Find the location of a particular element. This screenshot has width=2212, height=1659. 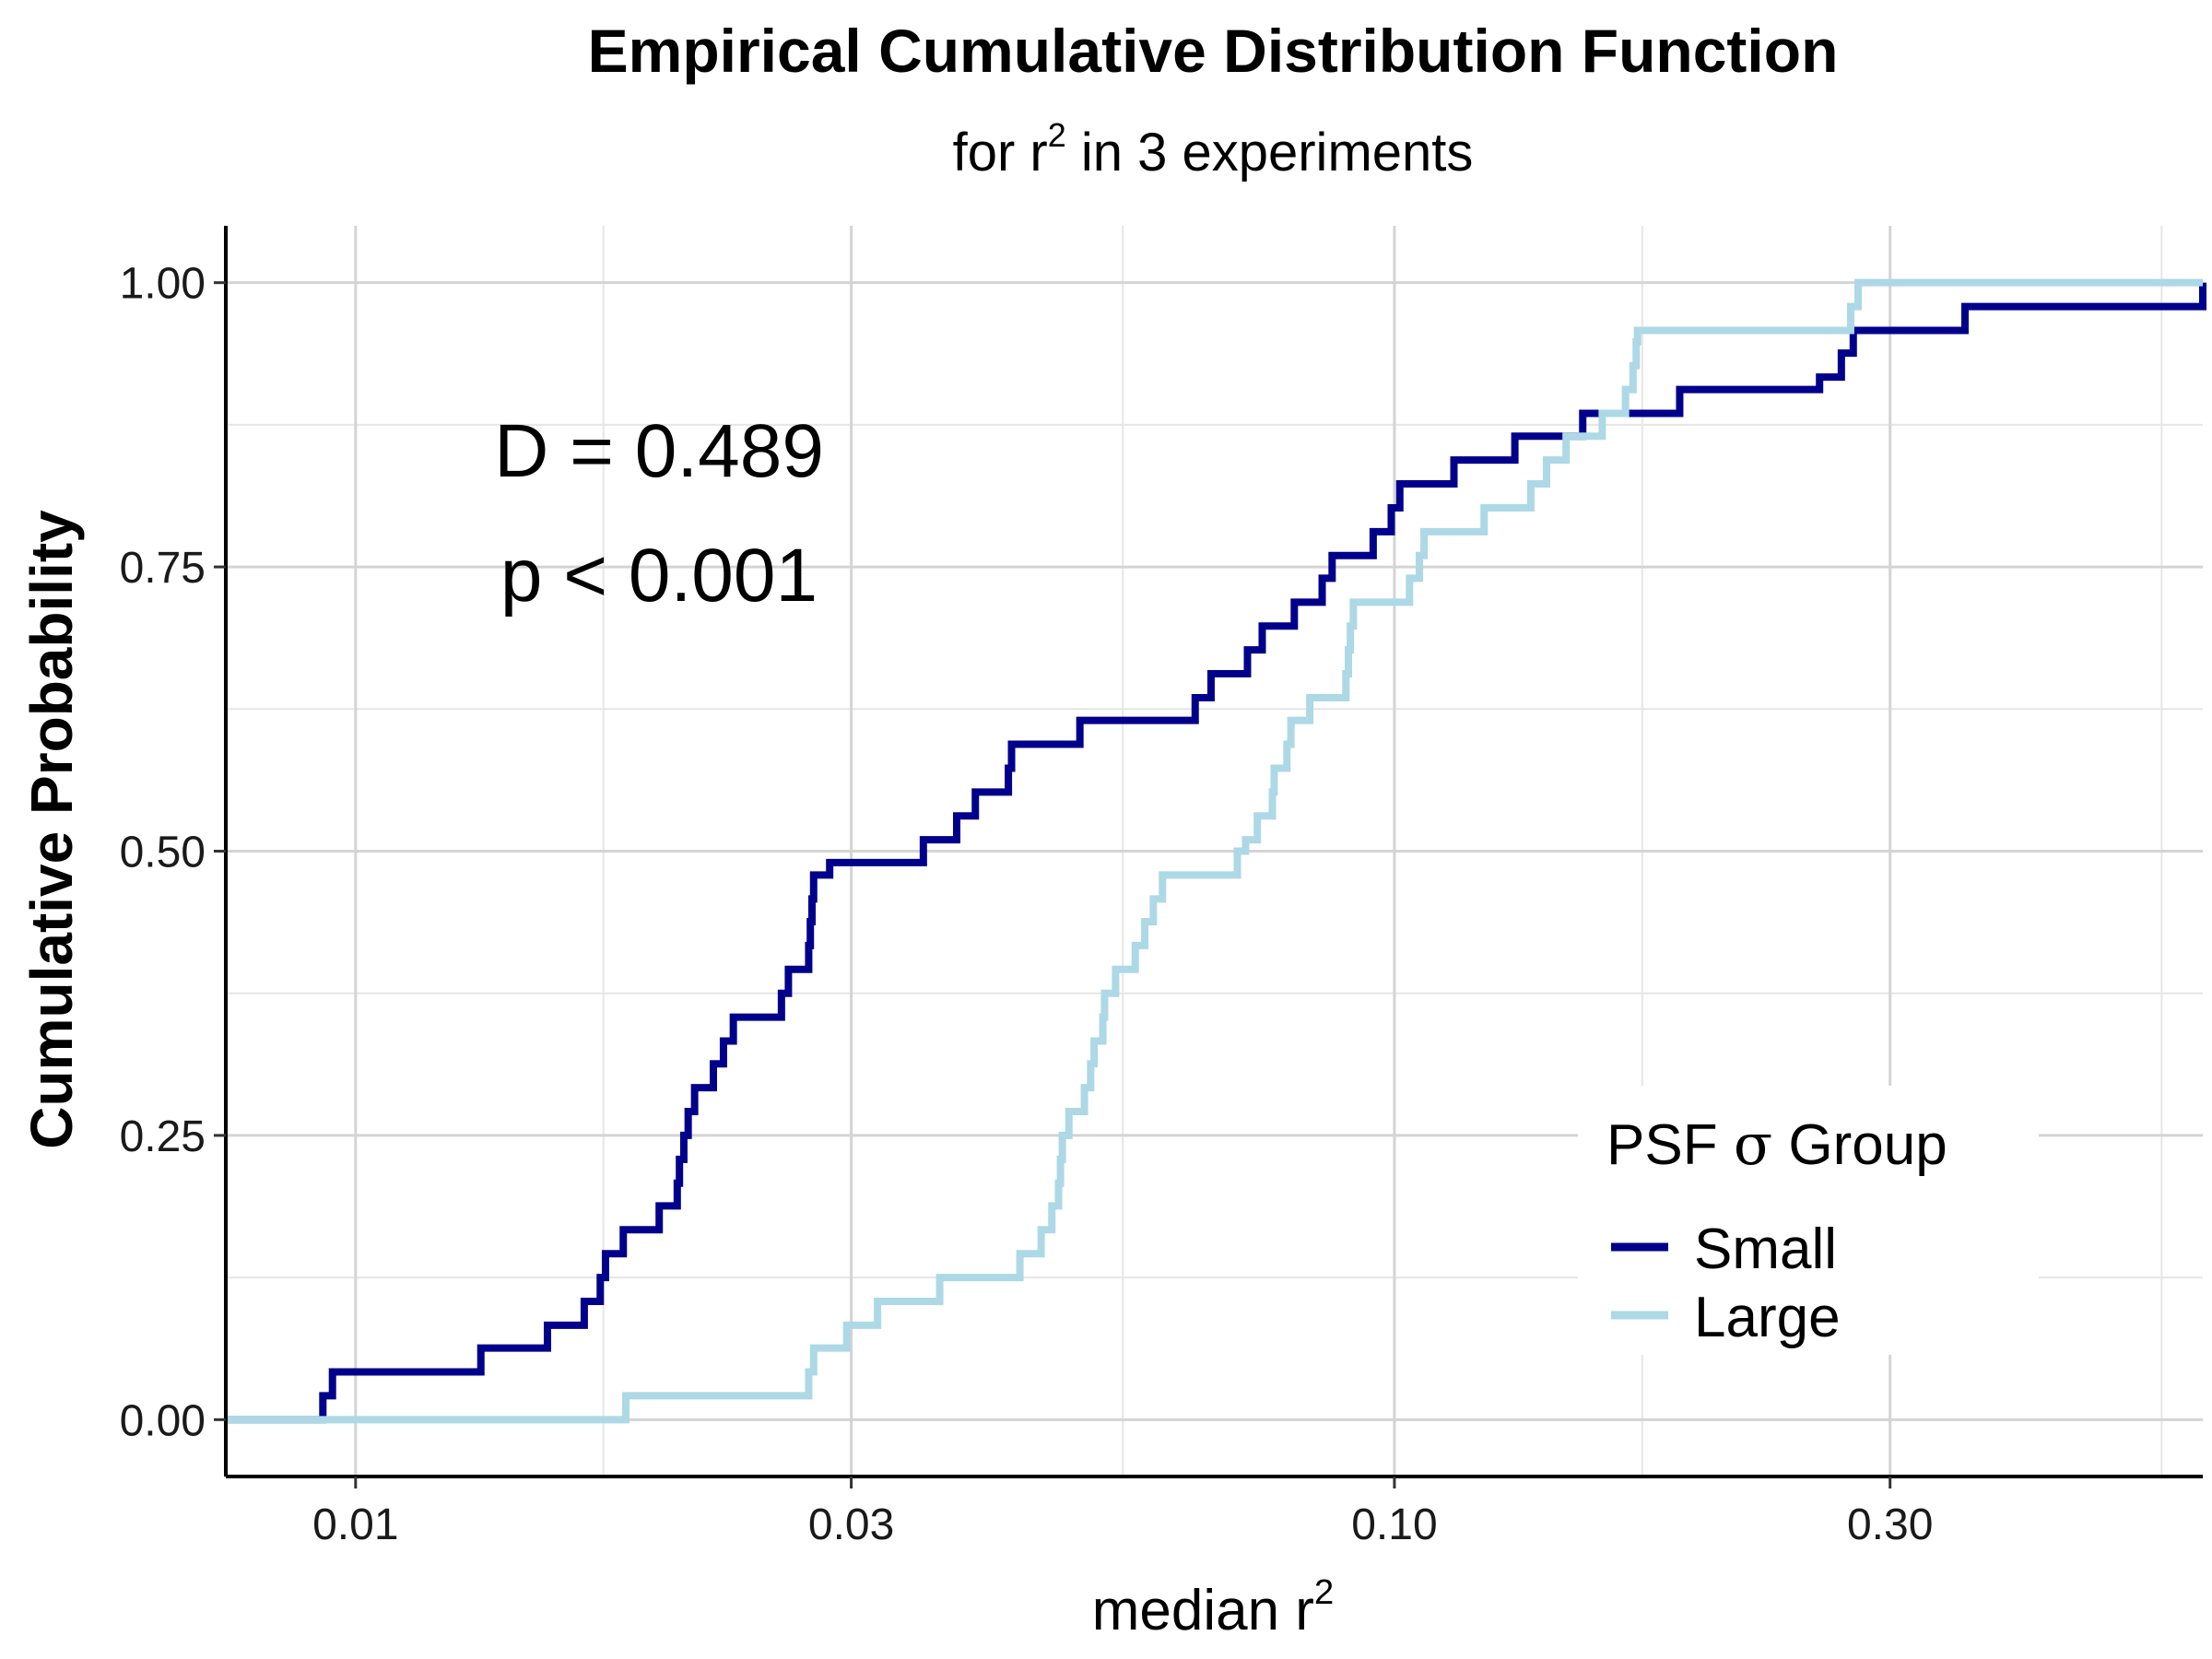

legend: PSF σ Group Small Large is located at coordinates (1808, 1220).